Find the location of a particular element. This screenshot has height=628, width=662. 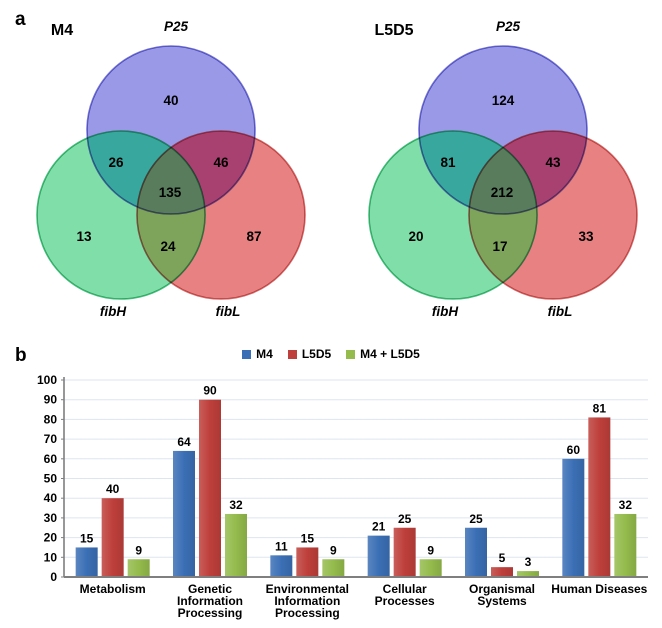

y-tick-label: 40 is located at coordinates (51, 498).